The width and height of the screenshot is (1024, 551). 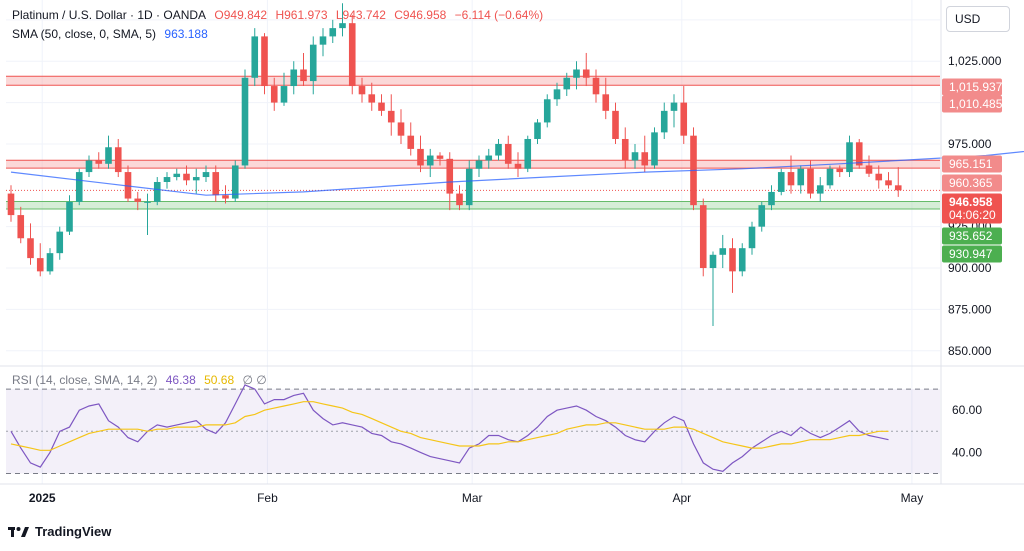 I want to click on price-label: 946.958, so click(x=971, y=202).